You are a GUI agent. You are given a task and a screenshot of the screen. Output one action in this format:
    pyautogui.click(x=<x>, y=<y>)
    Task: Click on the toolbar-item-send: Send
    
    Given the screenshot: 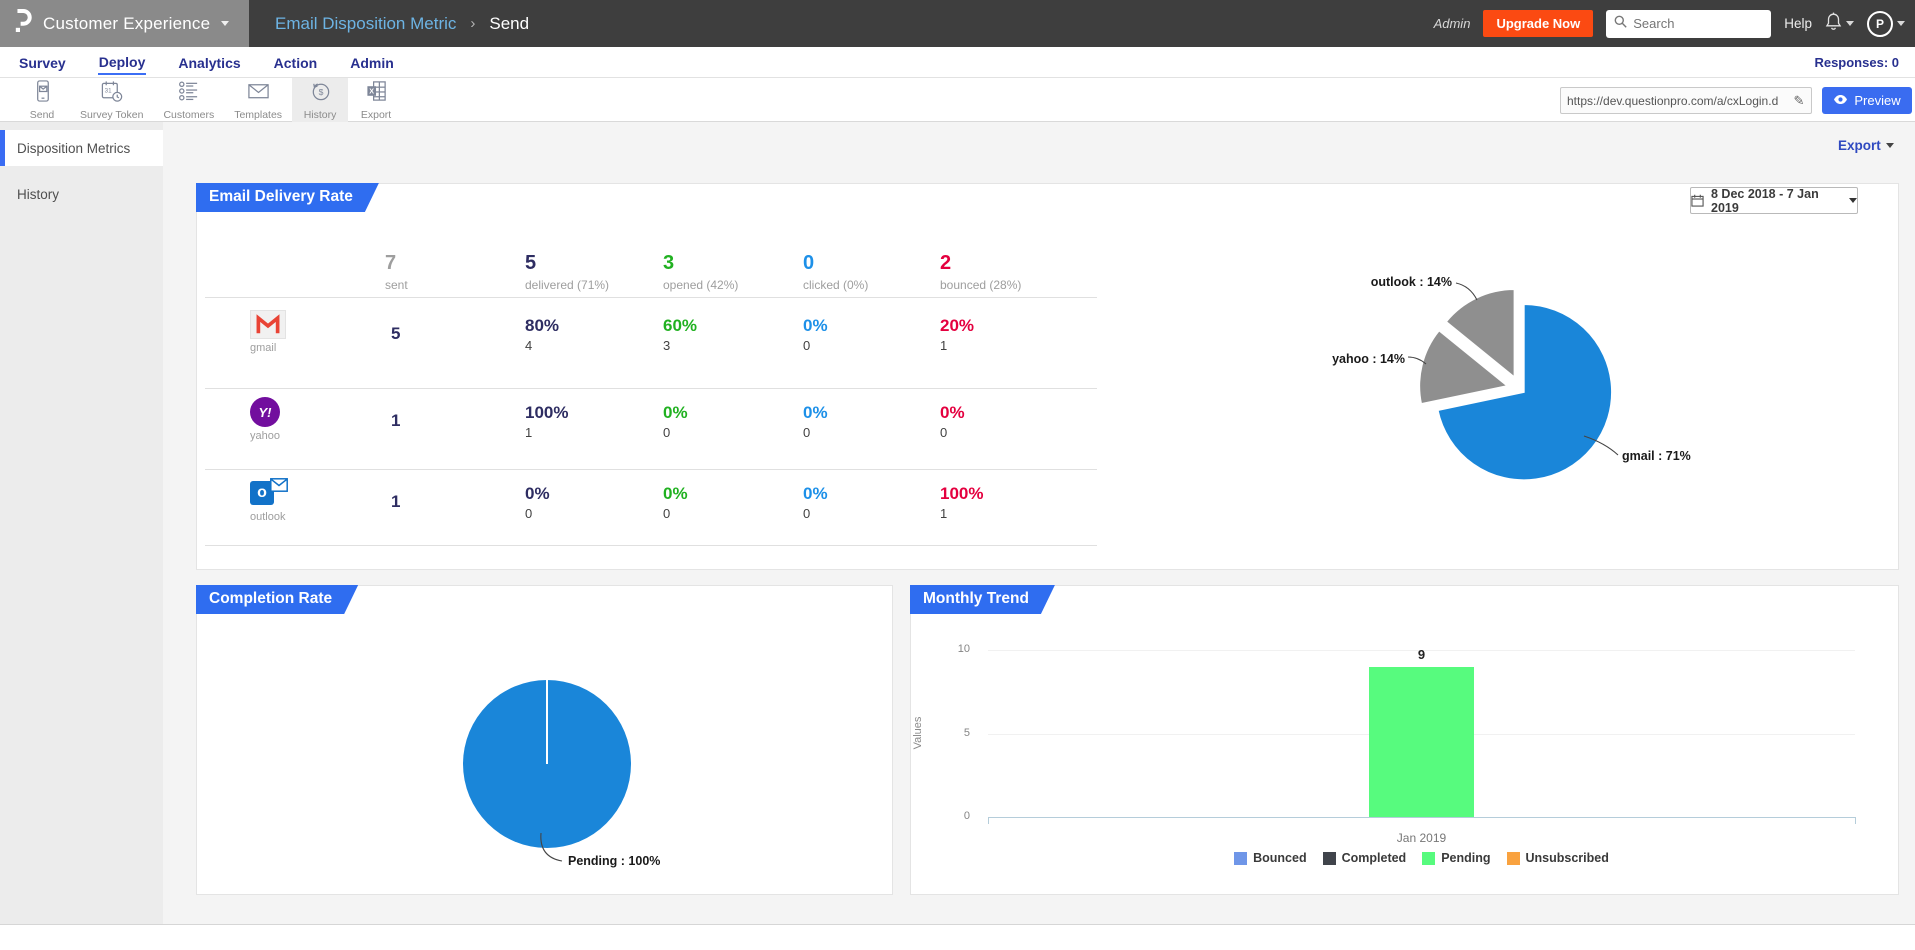 What is the action you would take?
    pyautogui.click(x=42, y=100)
    